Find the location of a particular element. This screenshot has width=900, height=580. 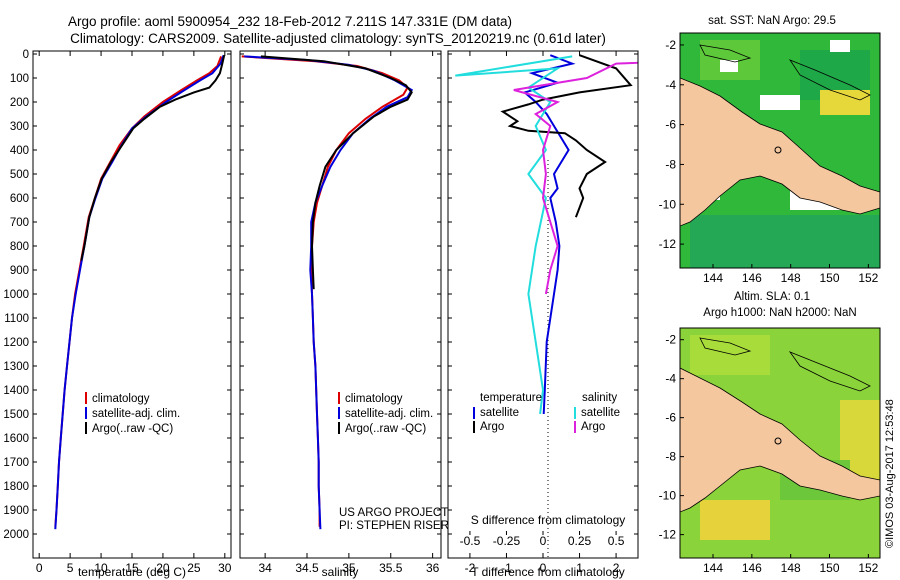

temperature-xtick-label: 25 is located at coordinates (194, 568).